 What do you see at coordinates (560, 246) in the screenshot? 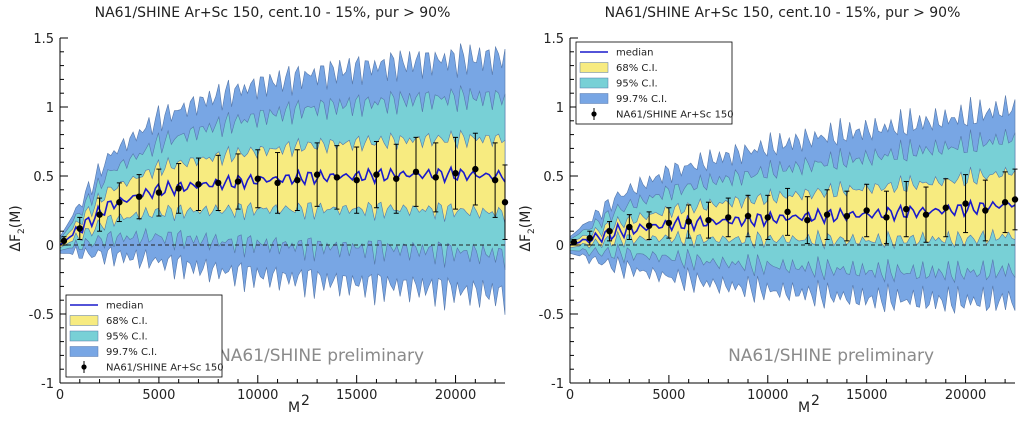
I see `y-tick-label: 0` at bounding box center [560, 246].